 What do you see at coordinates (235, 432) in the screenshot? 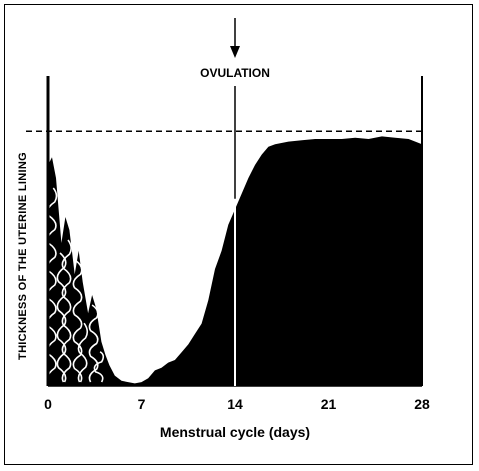
I see `x-axis-title: Menstrual cycle (days)` at bounding box center [235, 432].